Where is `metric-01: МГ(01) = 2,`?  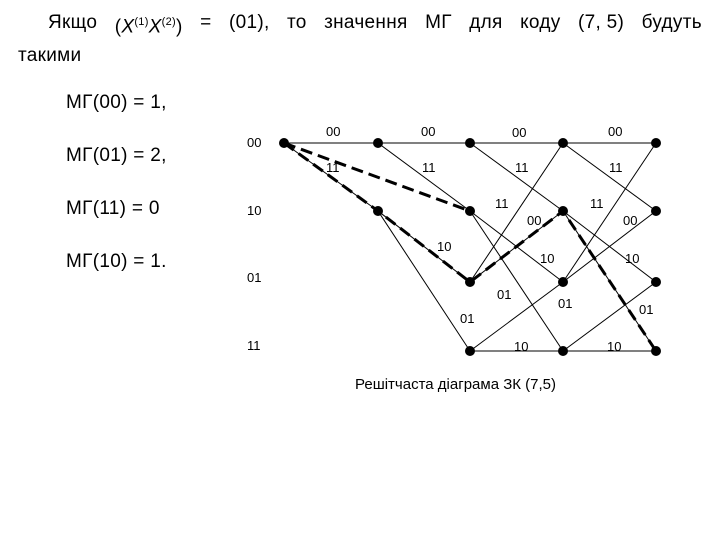
metric-01: МГ(01) = 2, is located at coordinates (116, 155).